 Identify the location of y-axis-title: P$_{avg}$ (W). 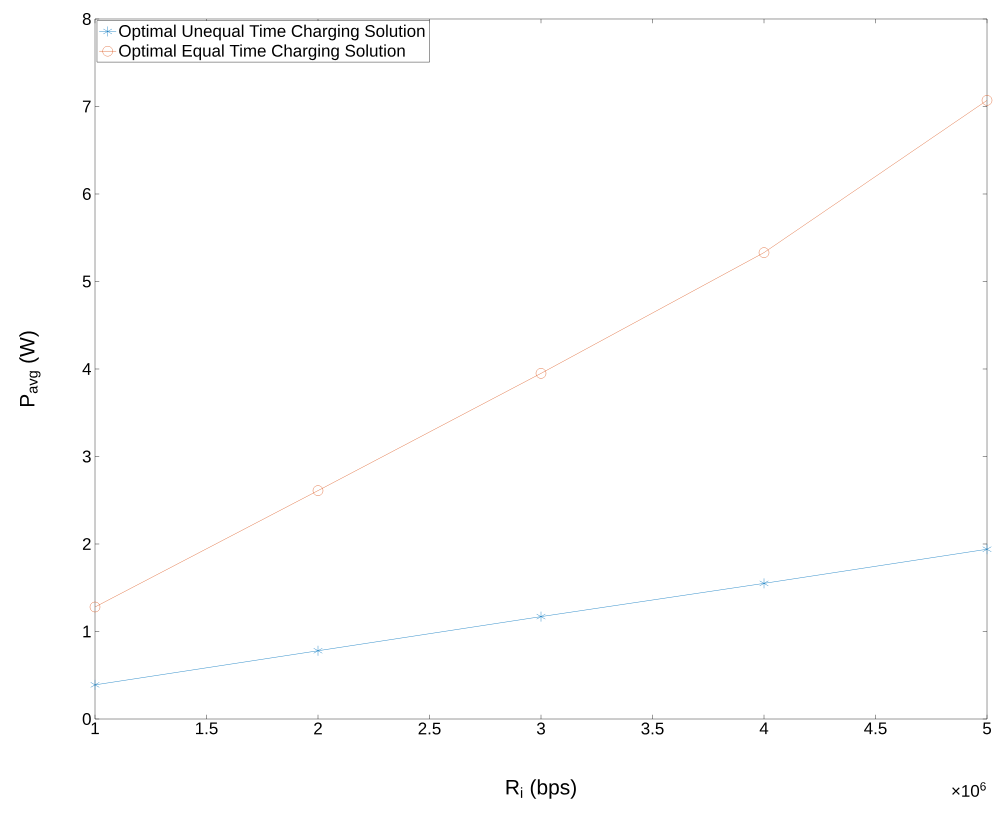
(30, 369).